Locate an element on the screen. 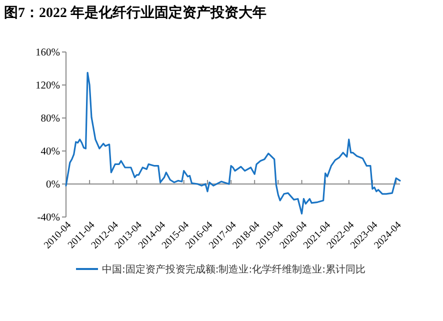 The image size is (443, 321). y-tick-label: 80% is located at coordinates (50, 119).